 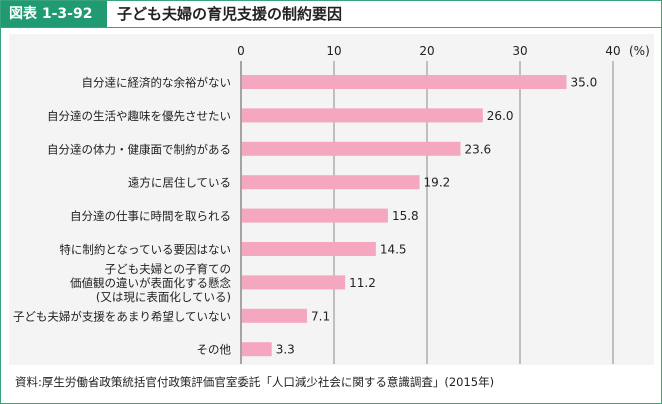 I want to click on tick-label: 40, so click(x=612, y=51).